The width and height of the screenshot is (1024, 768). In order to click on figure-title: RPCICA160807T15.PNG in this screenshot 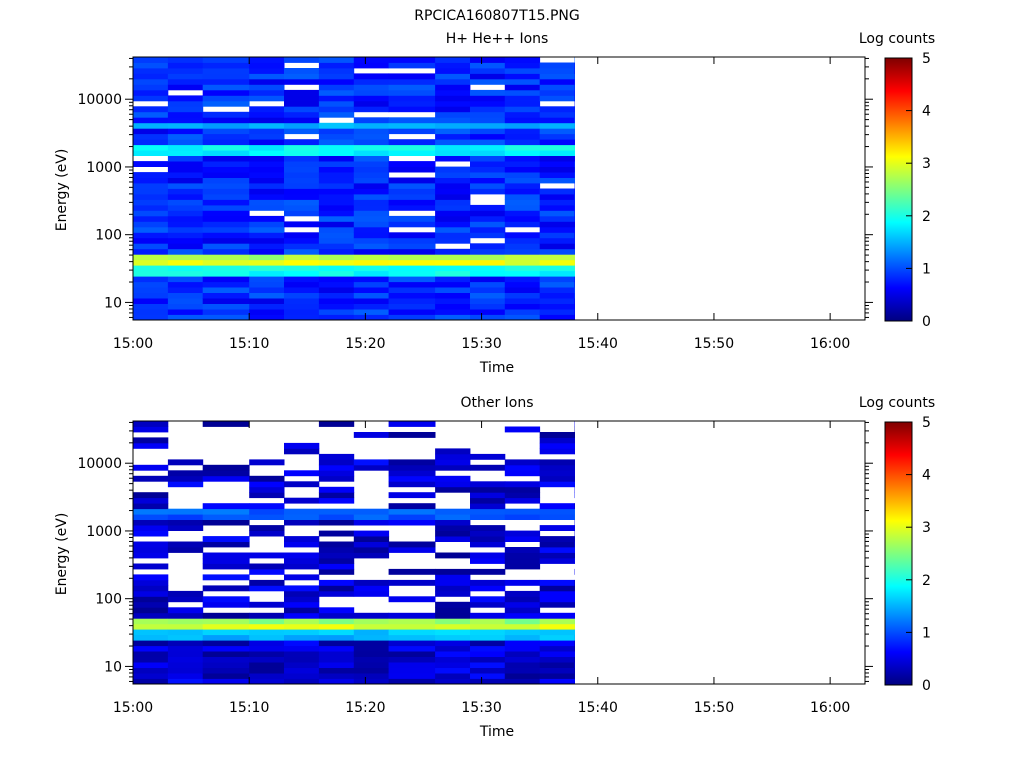, I will do `click(496, 16)`.